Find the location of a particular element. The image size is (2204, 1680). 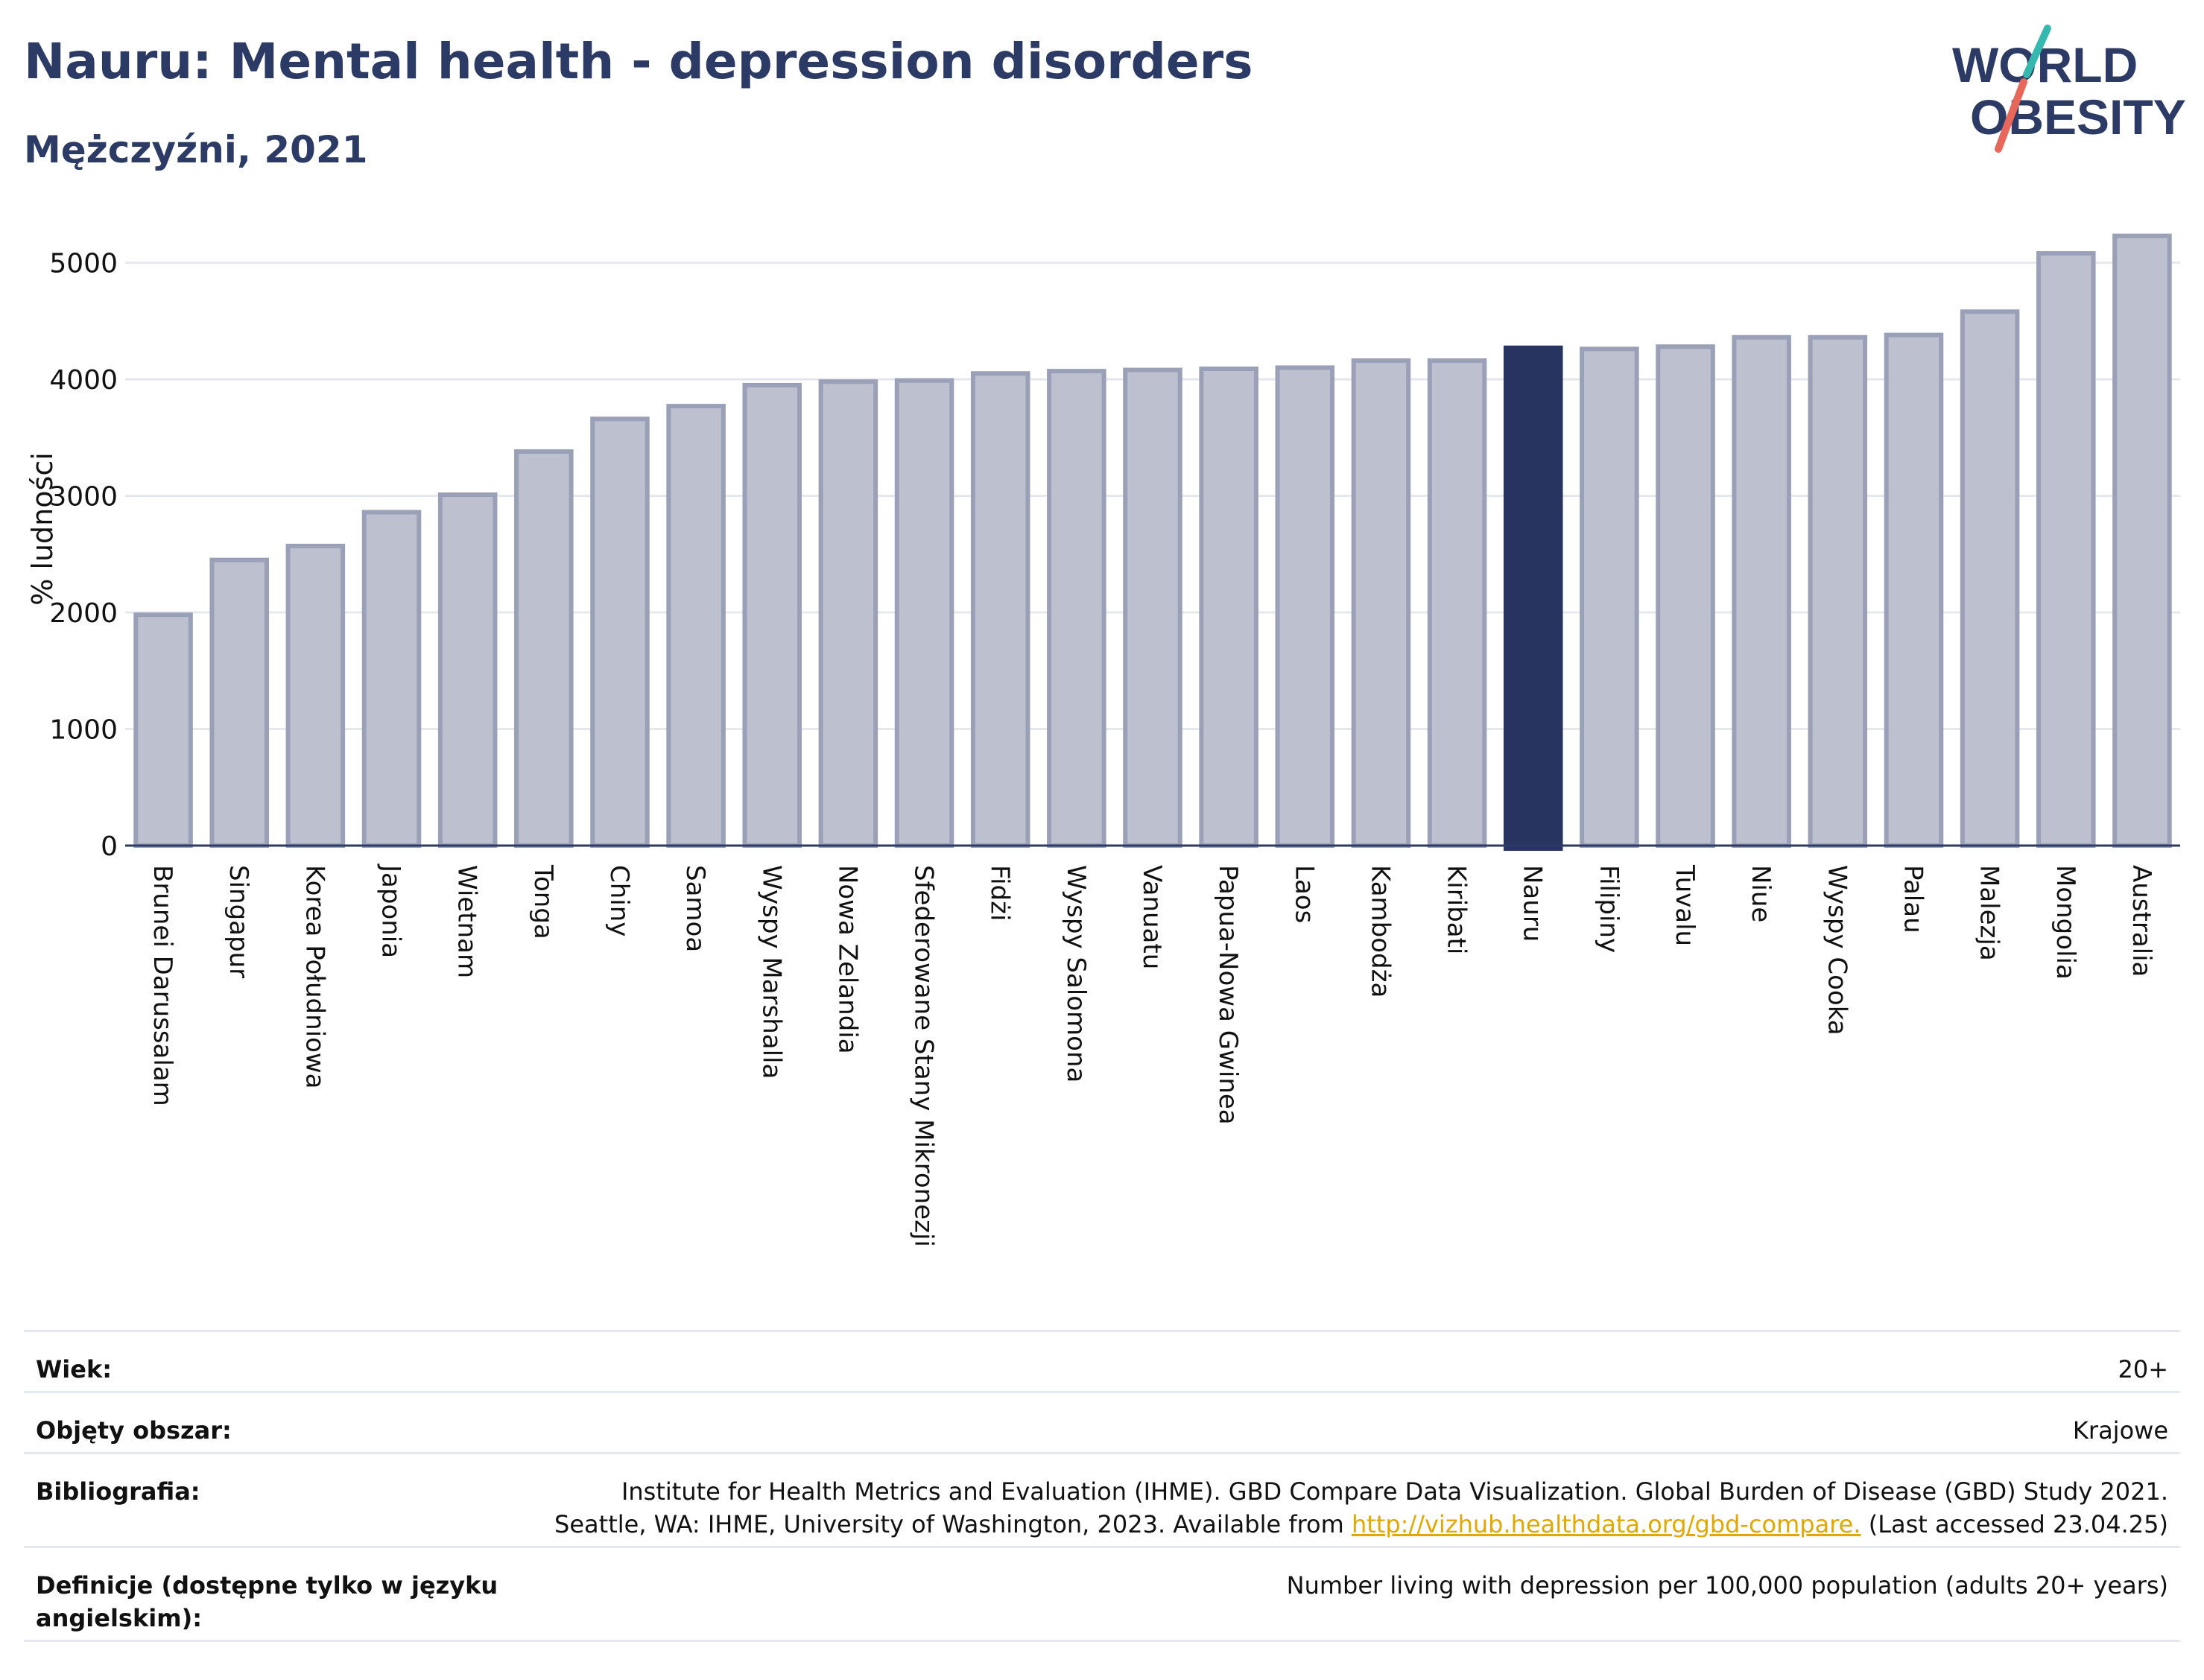

x-tick-label: Tuvalu is located at coordinates (1685, 905).